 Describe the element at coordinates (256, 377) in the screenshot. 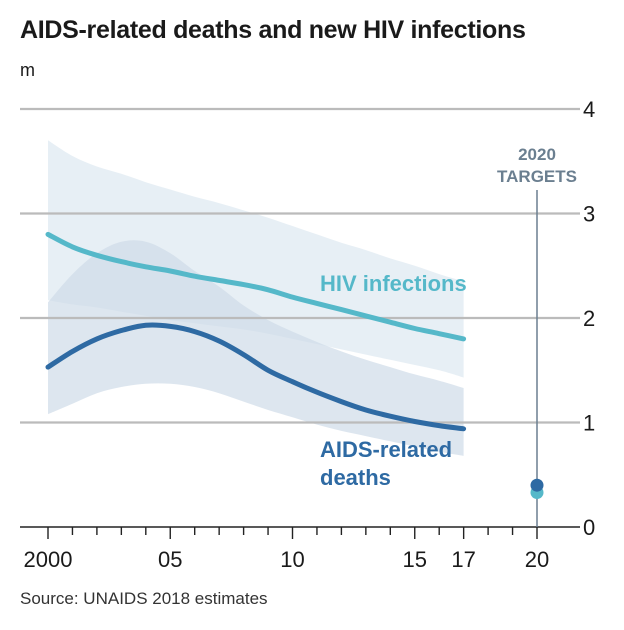

I see `aids-deaths-line` at that location.